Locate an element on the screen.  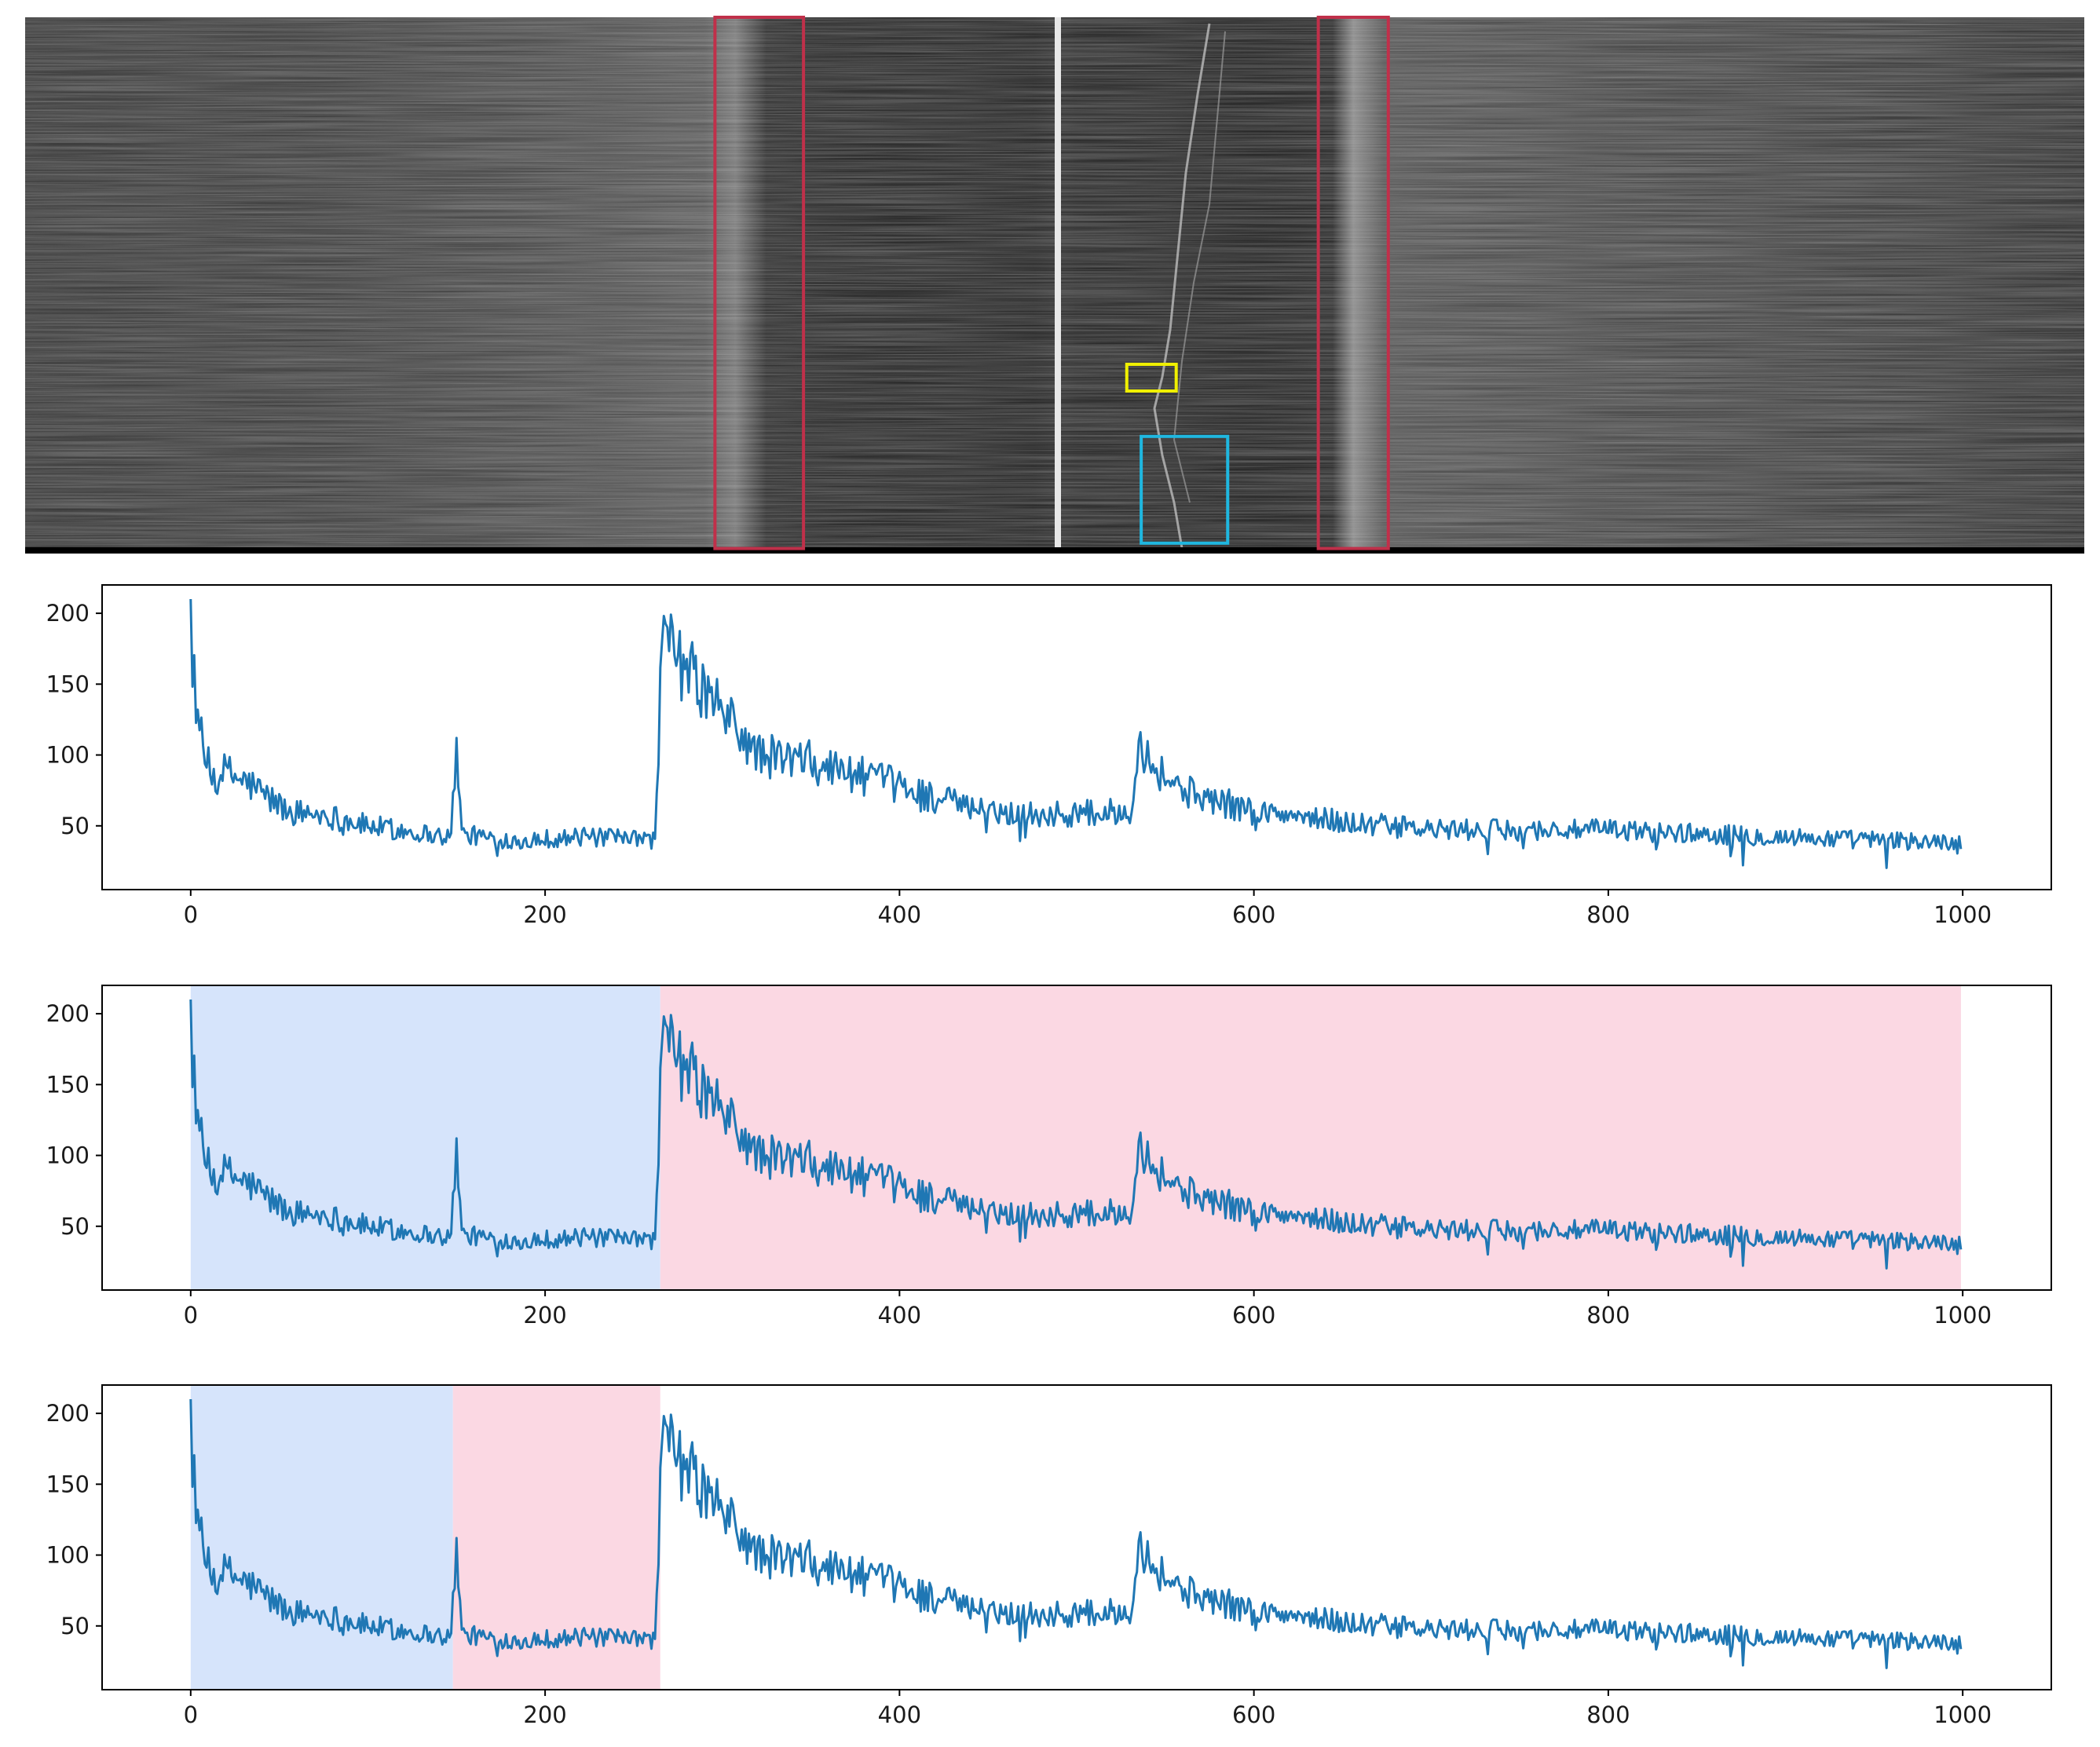
annotation-box-left-seabed-return is located at coordinates (760, 283).